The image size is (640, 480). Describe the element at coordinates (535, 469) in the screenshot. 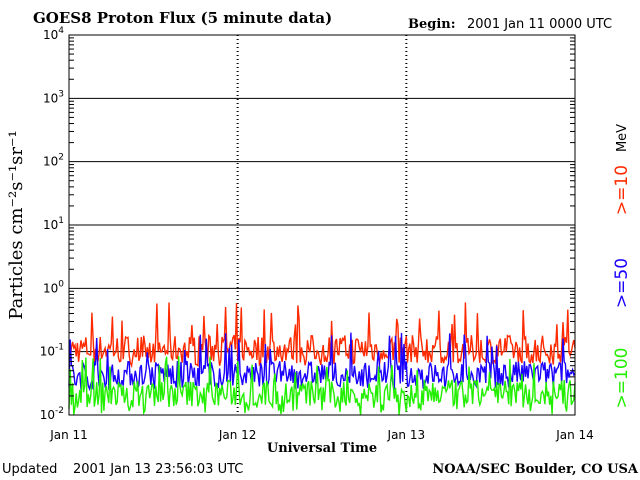

I see `credit-text: NOAA/SEC Boulder, CO USA` at that location.